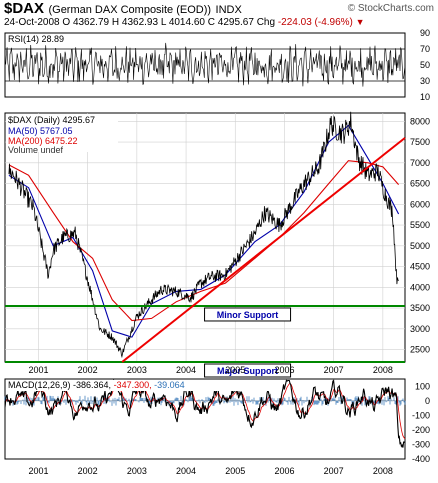 This screenshot has height=483, width=438. Describe the element at coordinates (130, 10) in the screenshot. I see `ticker-name: (German DAX Composite (EOD))` at that location.